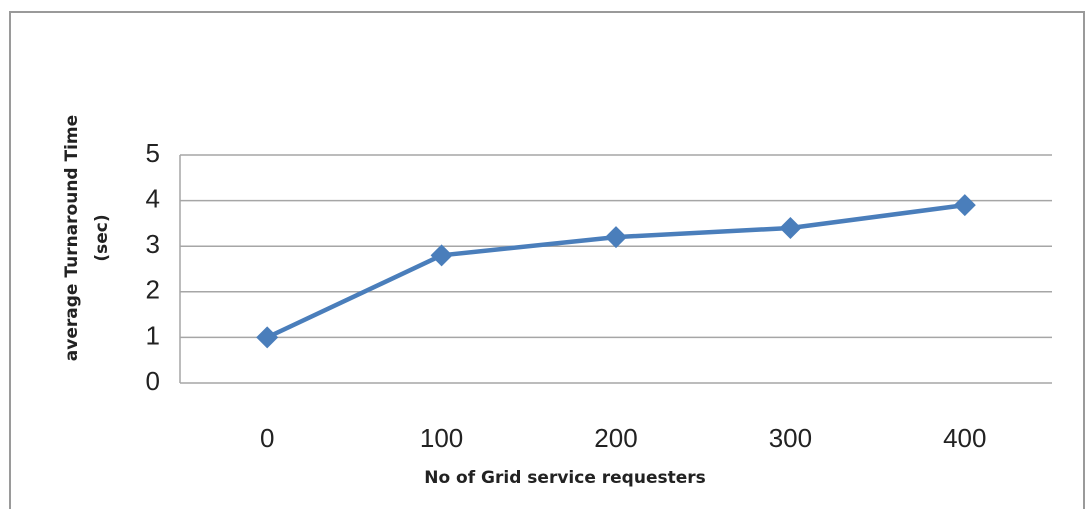 This screenshot has width=1089, height=509. I want to click on y-tick-label: 5, so click(153, 153).